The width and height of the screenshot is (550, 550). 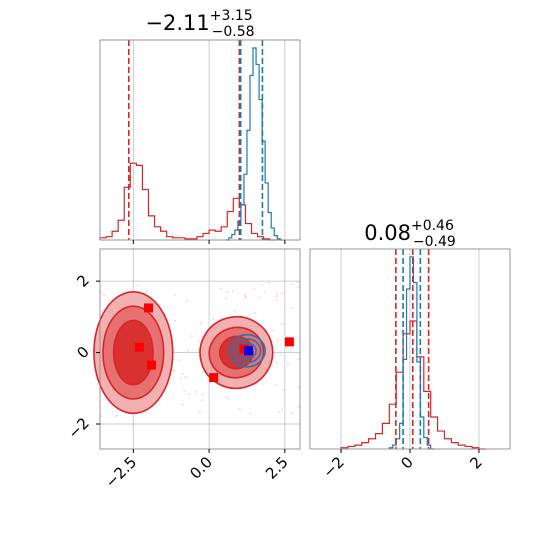 What do you see at coordinates (200, 140) in the screenshot?
I see `top-histogram-frame` at bounding box center [200, 140].